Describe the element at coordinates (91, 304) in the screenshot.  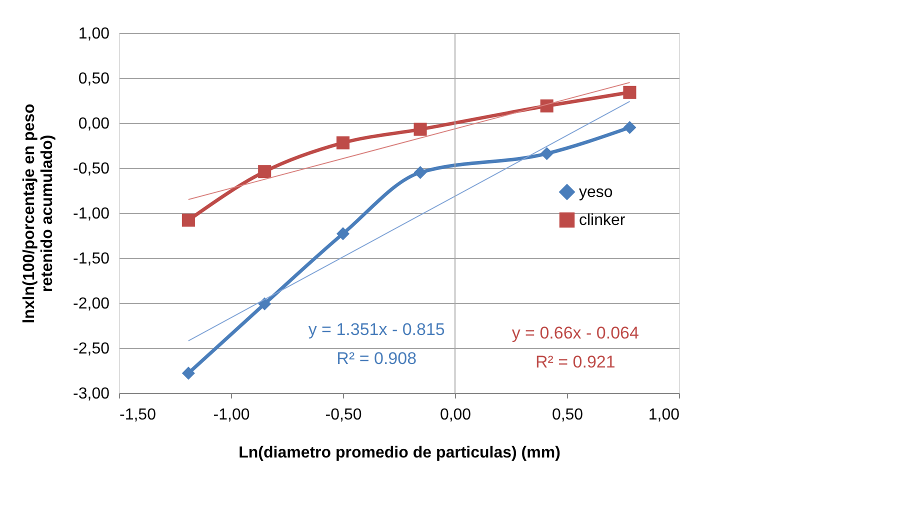
I see `y-tick-label: -2,00` at that location.